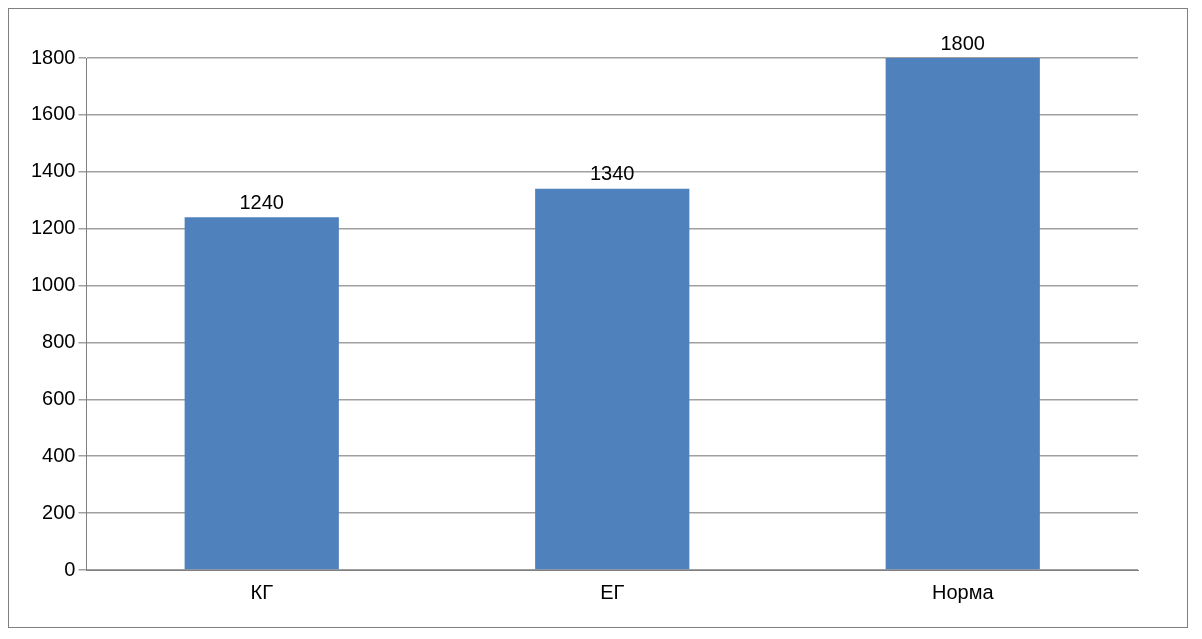 This screenshot has width=1202, height=639. Describe the element at coordinates (53, 56) in the screenshot. I see `y-tick-label: 1800` at that location.